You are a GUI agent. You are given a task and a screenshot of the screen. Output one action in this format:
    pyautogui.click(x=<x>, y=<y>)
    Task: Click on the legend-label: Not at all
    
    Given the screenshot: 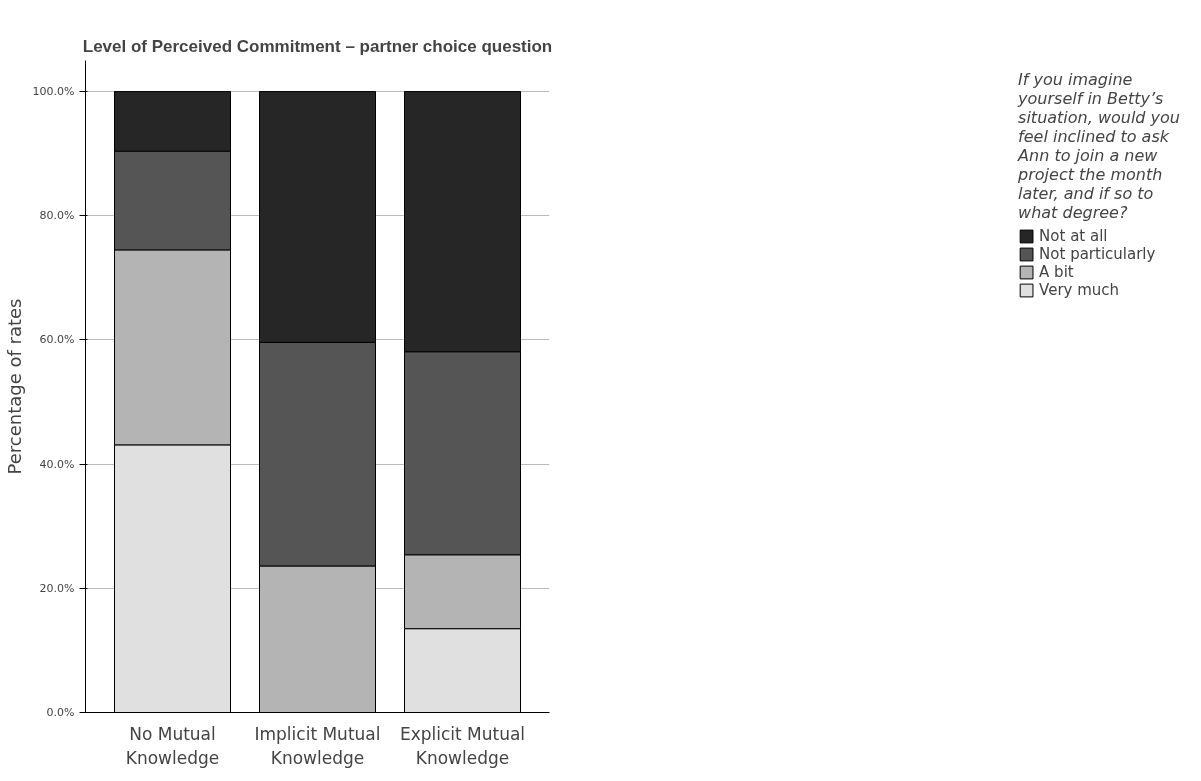 What is the action you would take?
    pyautogui.click(x=1073, y=236)
    